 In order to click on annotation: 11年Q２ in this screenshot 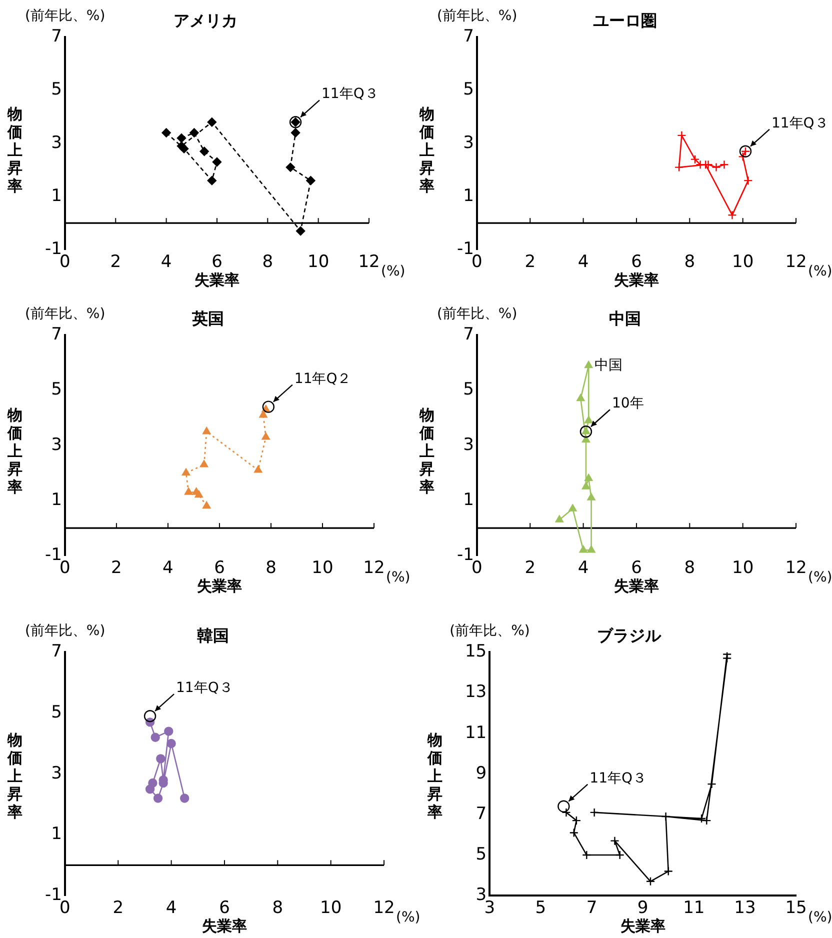, I will do `click(323, 378)`.